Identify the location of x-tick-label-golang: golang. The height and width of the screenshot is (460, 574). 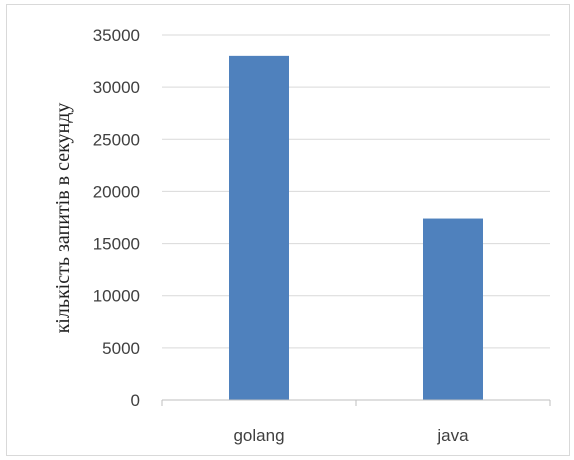
(258, 435).